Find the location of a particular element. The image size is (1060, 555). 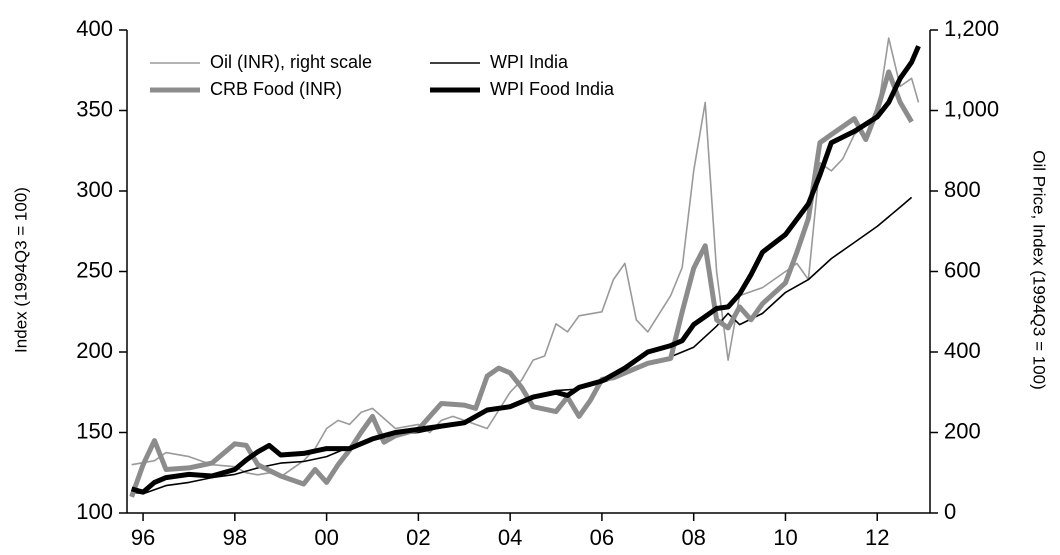

legend-label: WPI Food India is located at coordinates (552, 89).